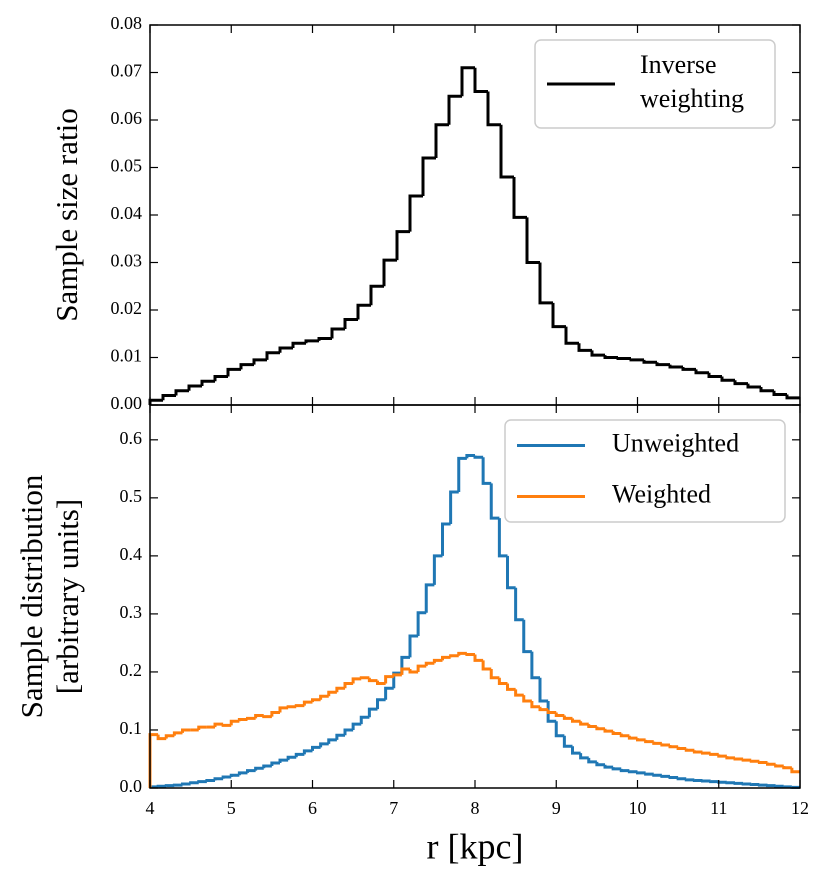 The image size is (831, 885). What do you see at coordinates (127, 118) in the screenshot?
I see `y-tick-label: 0.06` at bounding box center [127, 118].